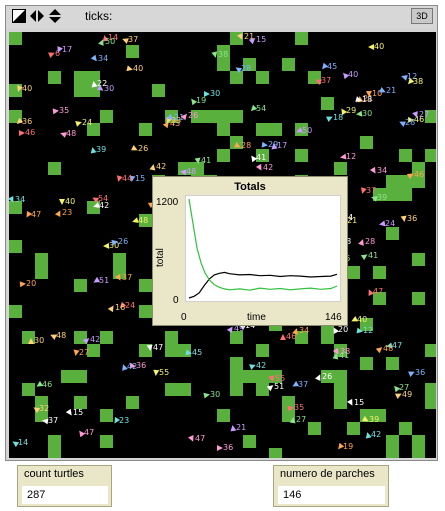  Describe the element at coordinates (422, 16) in the screenshot. I see `3d-view-button: 3D` at that location.